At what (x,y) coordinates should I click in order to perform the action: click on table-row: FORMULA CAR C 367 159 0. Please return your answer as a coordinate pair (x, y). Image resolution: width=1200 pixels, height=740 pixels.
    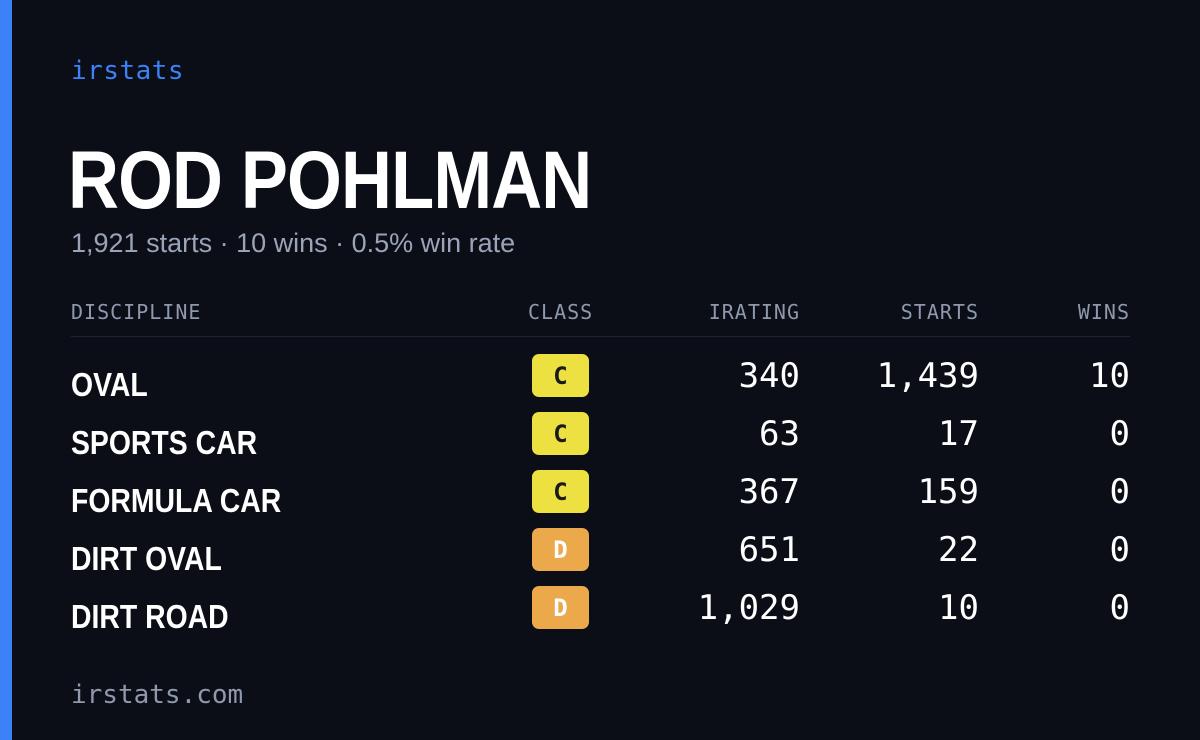
    Looking at the image, I should click on (600, 499).